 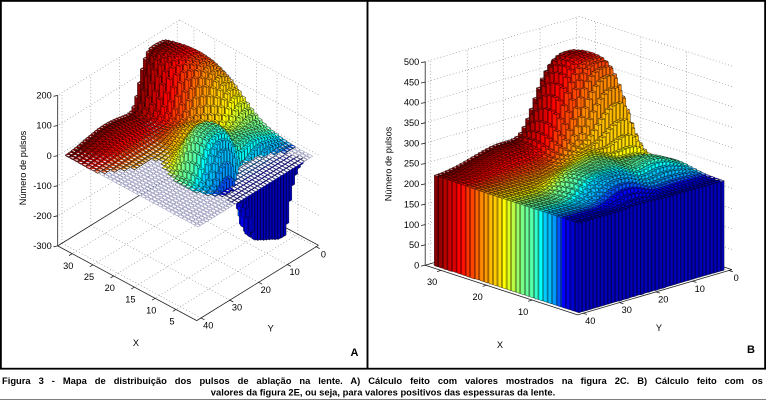 I want to click on svg-text: 15, so click(x=130, y=299).